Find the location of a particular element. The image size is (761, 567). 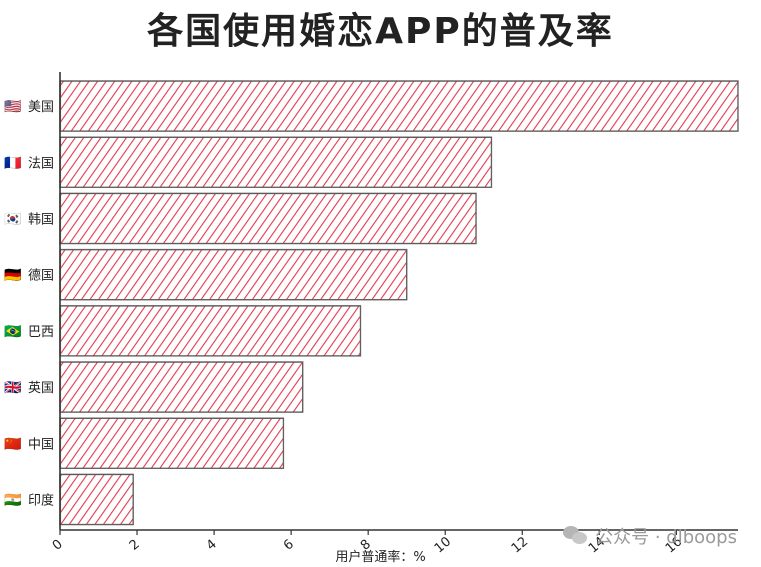

flag-icon: 🇩🇪 is located at coordinates (13, 276).